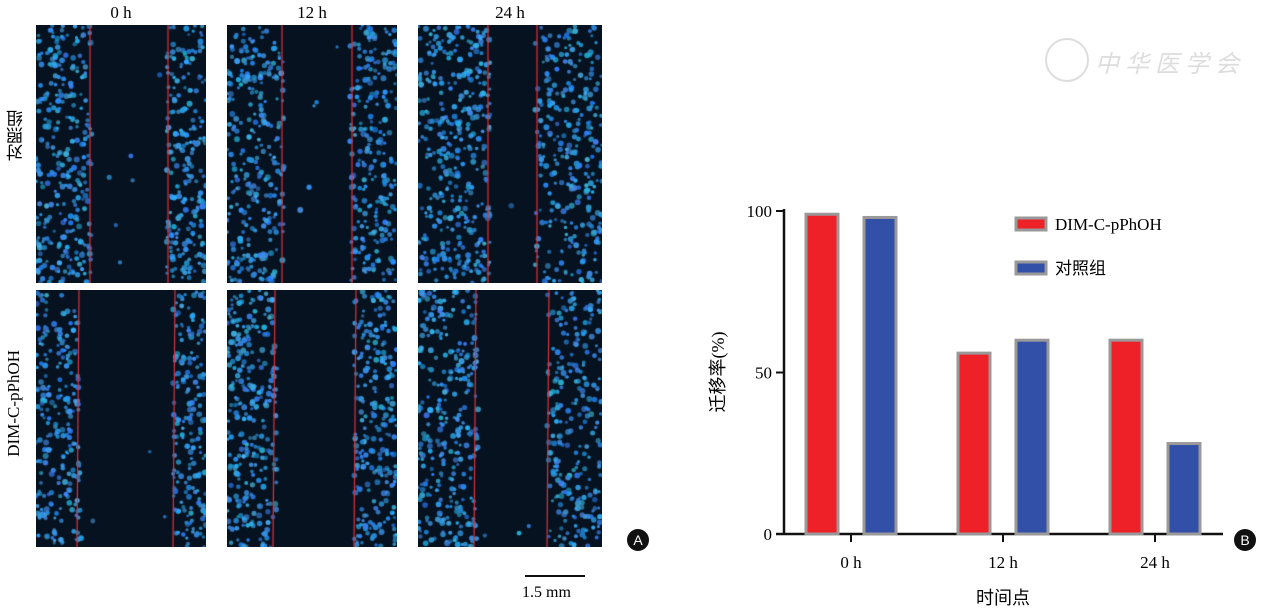  What do you see at coordinates (510, 12) in the screenshot?
I see `column-label-24h: 24 h` at bounding box center [510, 12].